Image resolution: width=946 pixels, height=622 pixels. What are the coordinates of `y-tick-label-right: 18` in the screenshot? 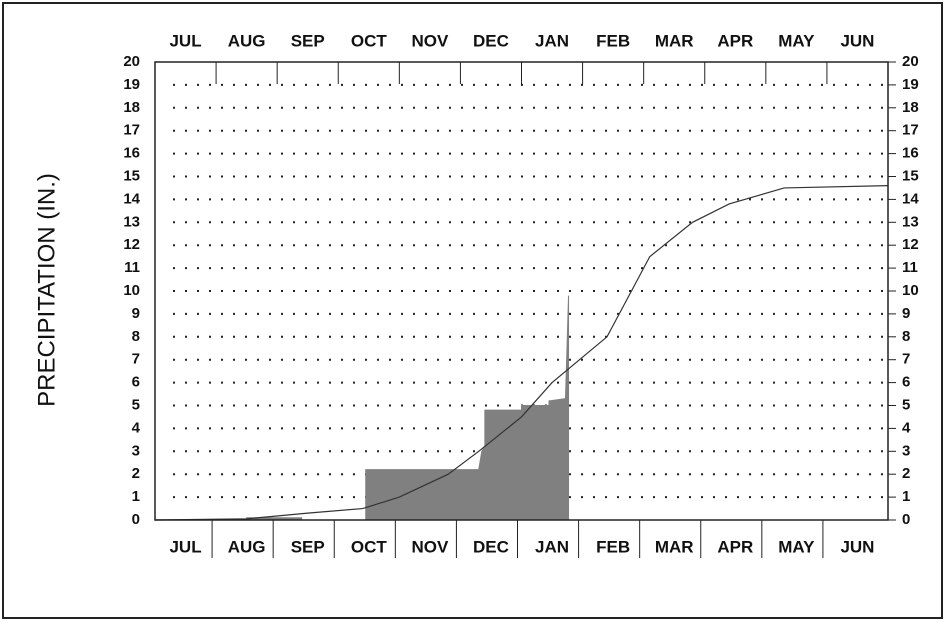 It's located at (910, 107).